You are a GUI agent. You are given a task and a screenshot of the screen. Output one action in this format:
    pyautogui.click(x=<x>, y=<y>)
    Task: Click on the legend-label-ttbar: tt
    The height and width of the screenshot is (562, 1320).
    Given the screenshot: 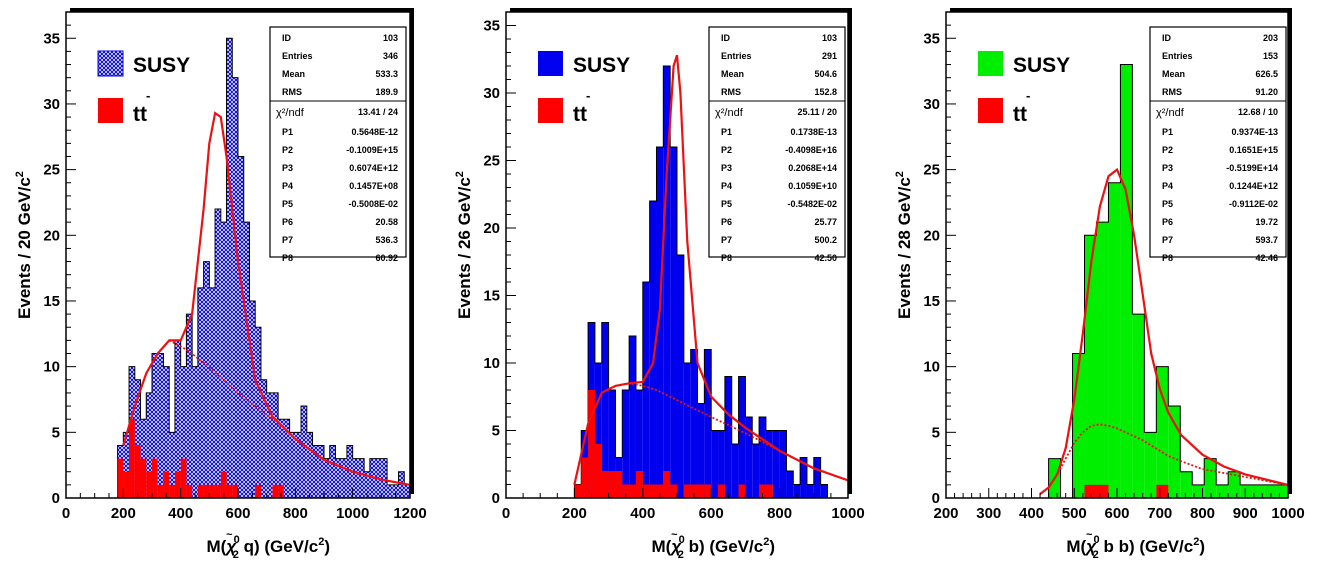 What is the action you would take?
    pyautogui.click(x=1020, y=114)
    